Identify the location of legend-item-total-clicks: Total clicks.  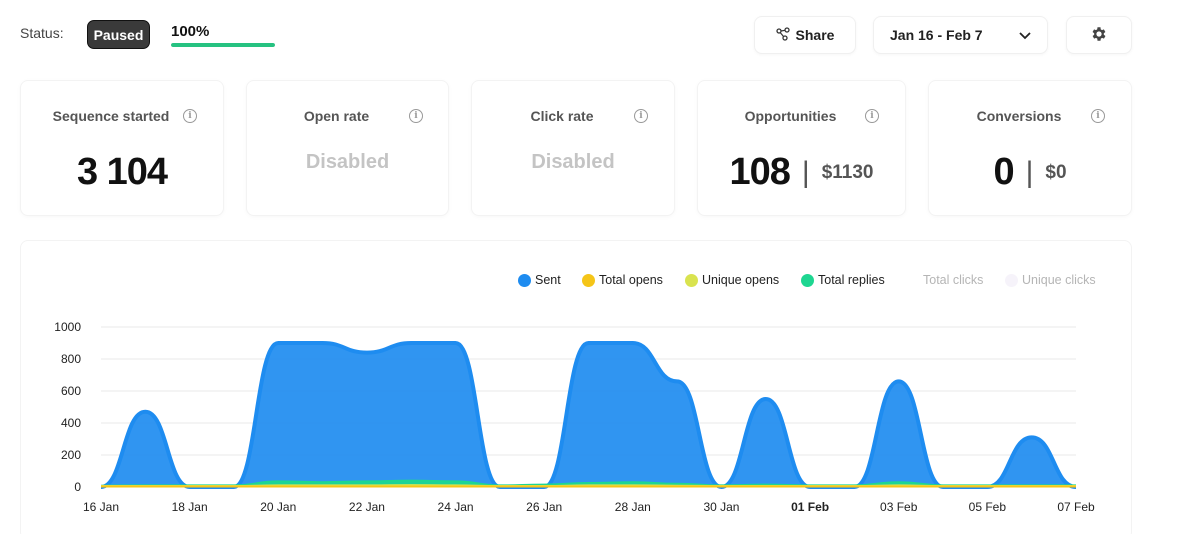
(944, 280).